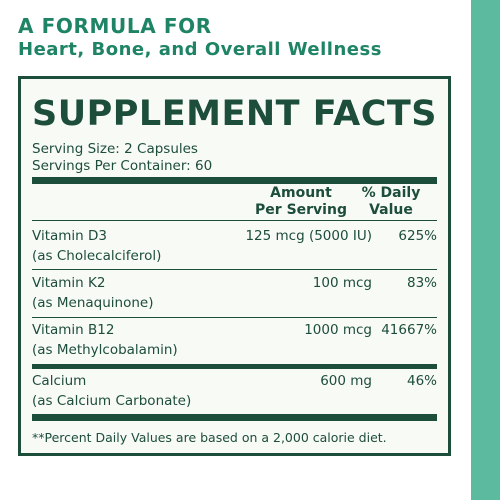 This screenshot has width=500, height=500. Describe the element at coordinates (122, 166) in the screenshot. I see `servings-per-container: Servings Per Container: 60` at that location.